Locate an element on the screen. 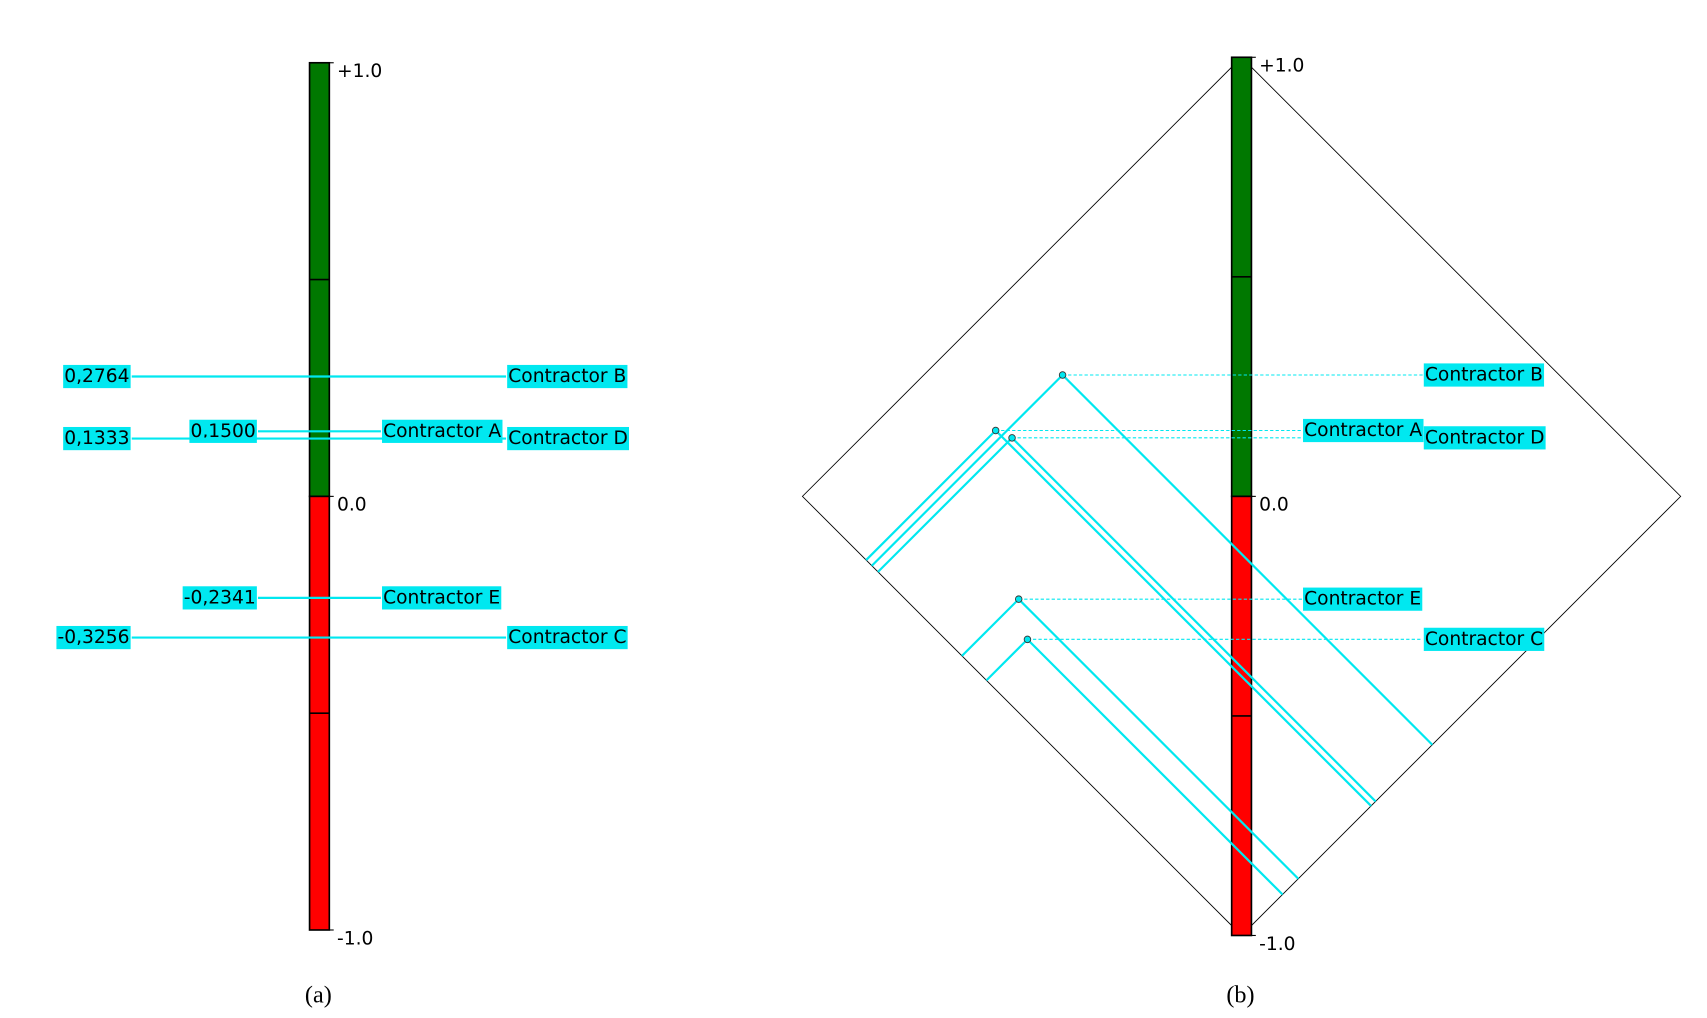 The width and height of the screenshot is (1707, 1018). caption: (a) is located at coordinates (318, 994).